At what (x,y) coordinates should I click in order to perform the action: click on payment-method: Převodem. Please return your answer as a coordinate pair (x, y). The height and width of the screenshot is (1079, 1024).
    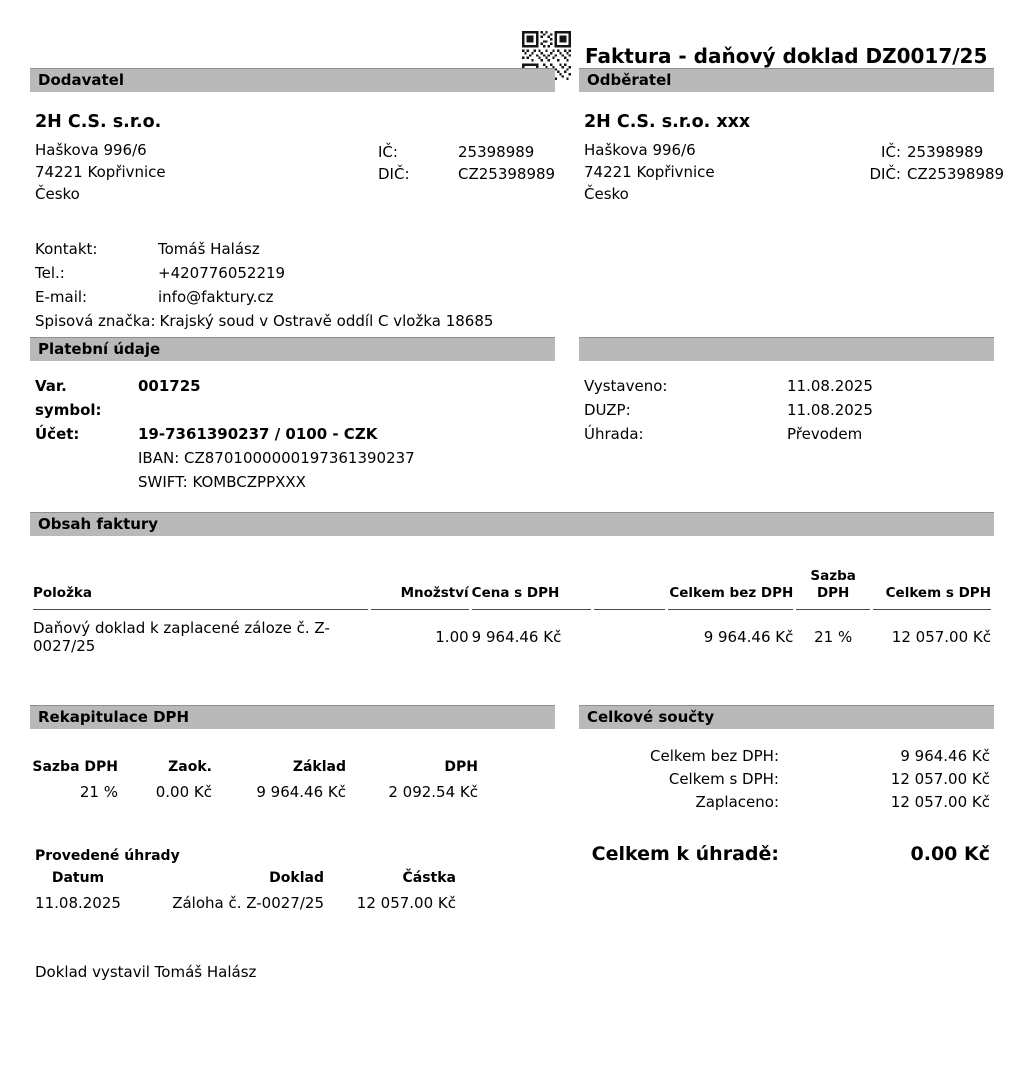
    Looking at the image, I should click on (825, 434).